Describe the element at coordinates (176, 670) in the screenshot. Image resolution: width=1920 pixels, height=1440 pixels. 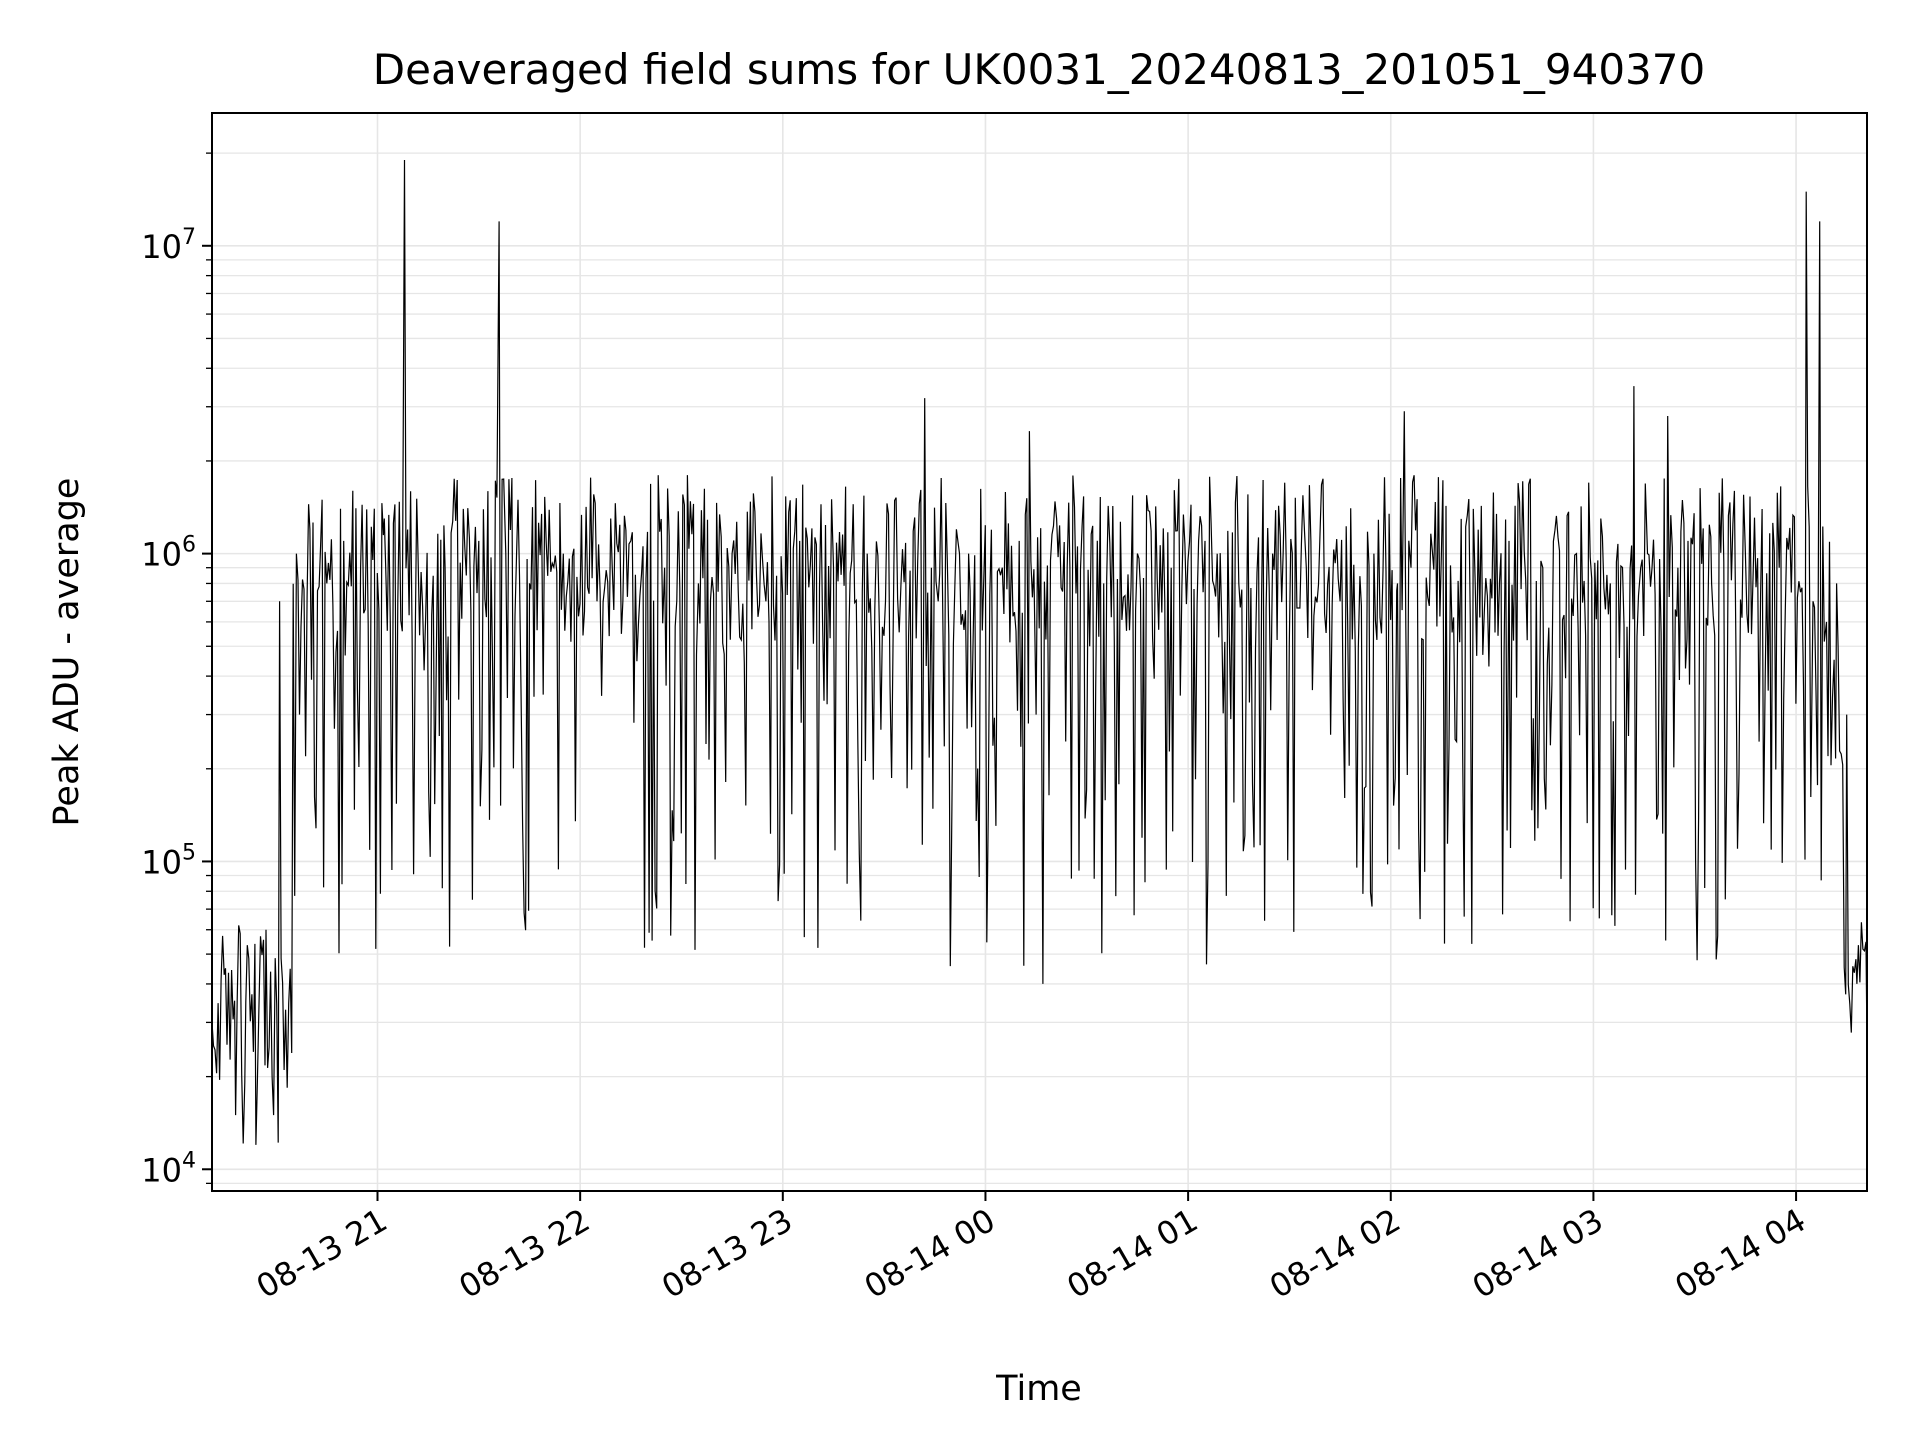
I see `y-axis: 104 105 106 107` at that location.